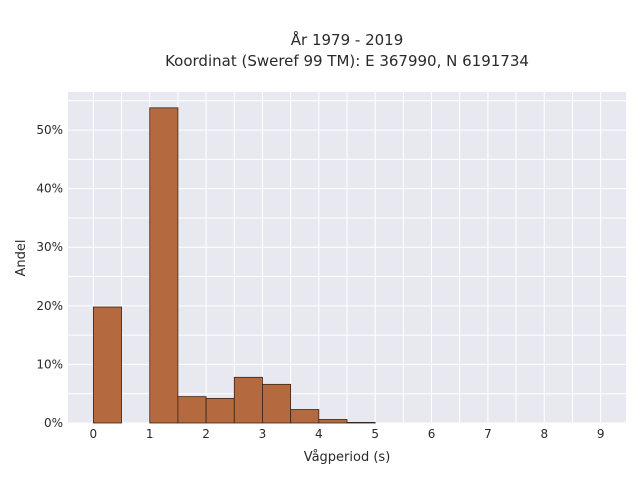 The image size is (640, 480). I want to click on y-tick-labels: 0% 10% 20% 30% 40% 50%, so click(49, 276).